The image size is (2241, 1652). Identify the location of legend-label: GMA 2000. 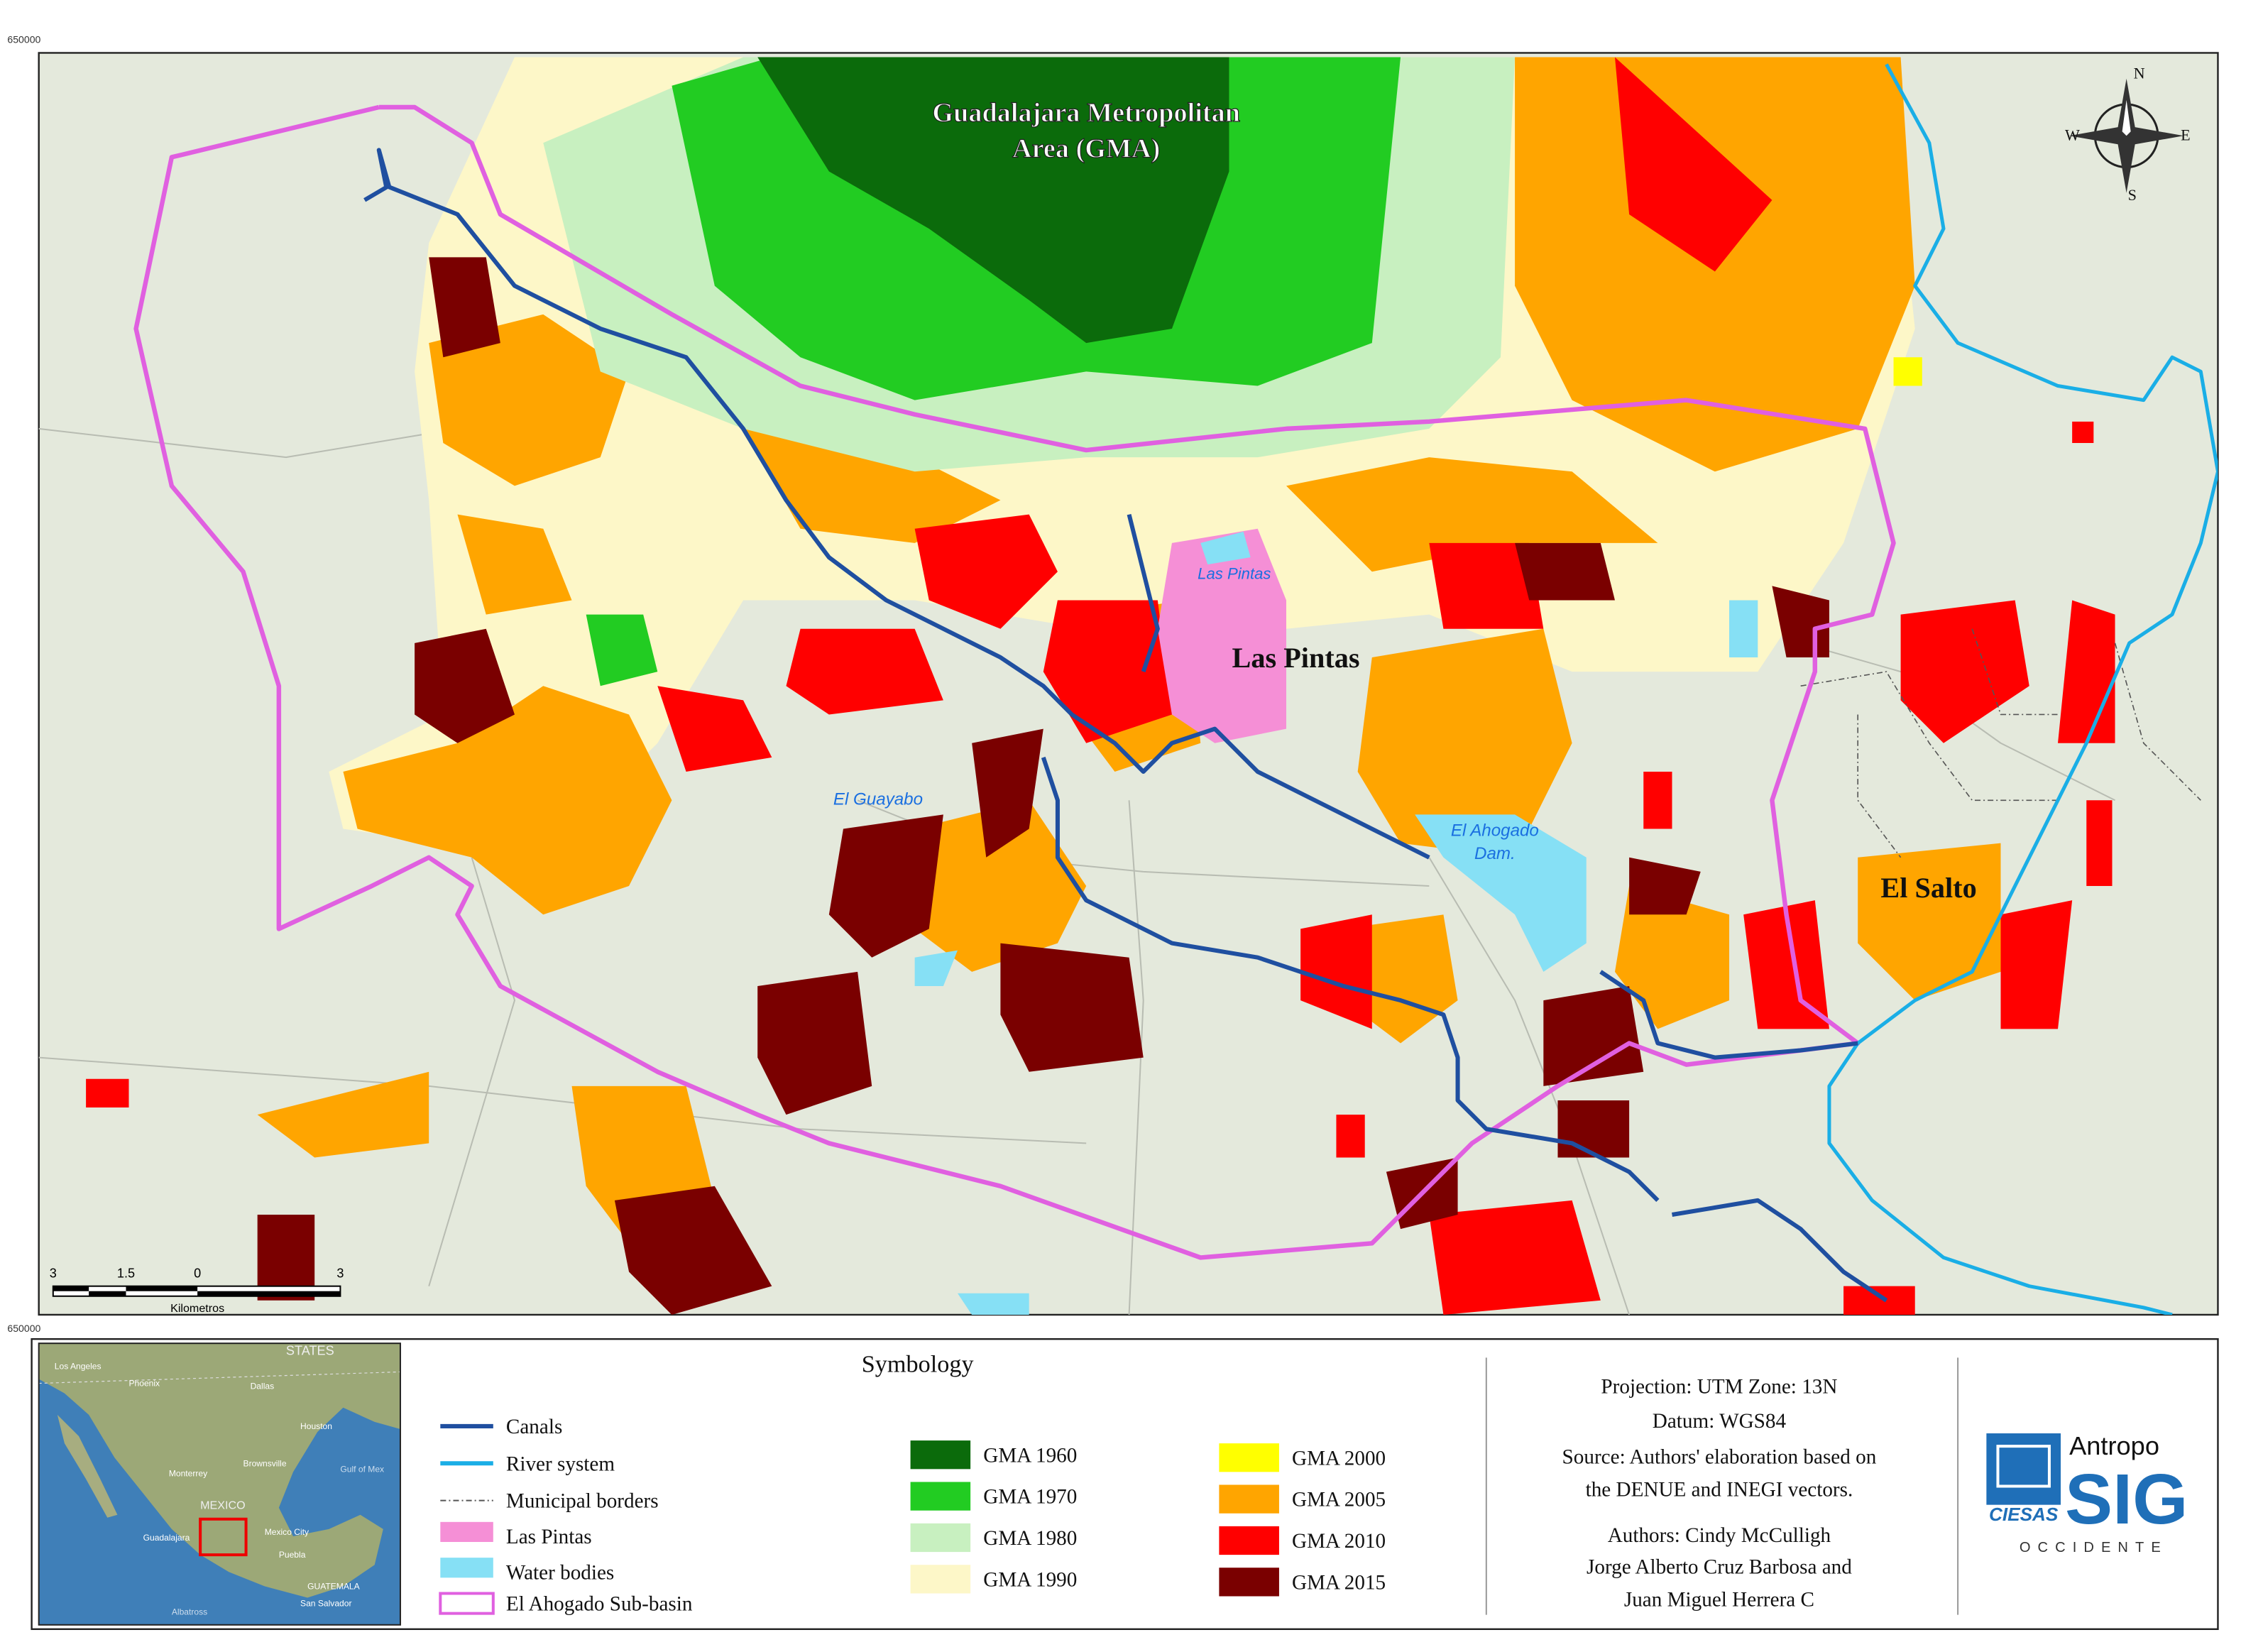
(1339, 1459).